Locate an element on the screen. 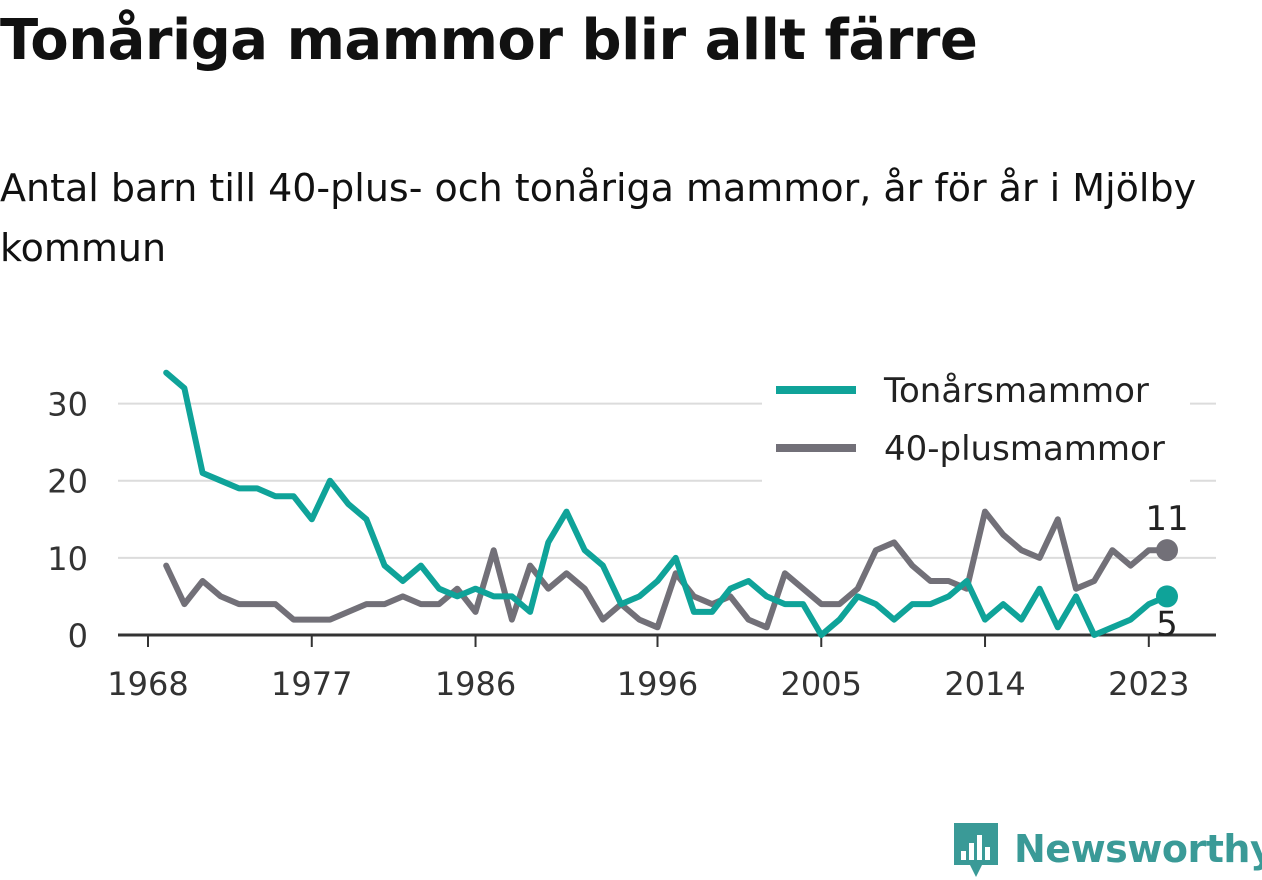 This screenshot has width=1262, height=880. x-tick-label: 1986 is located at coordinates (475, 684).